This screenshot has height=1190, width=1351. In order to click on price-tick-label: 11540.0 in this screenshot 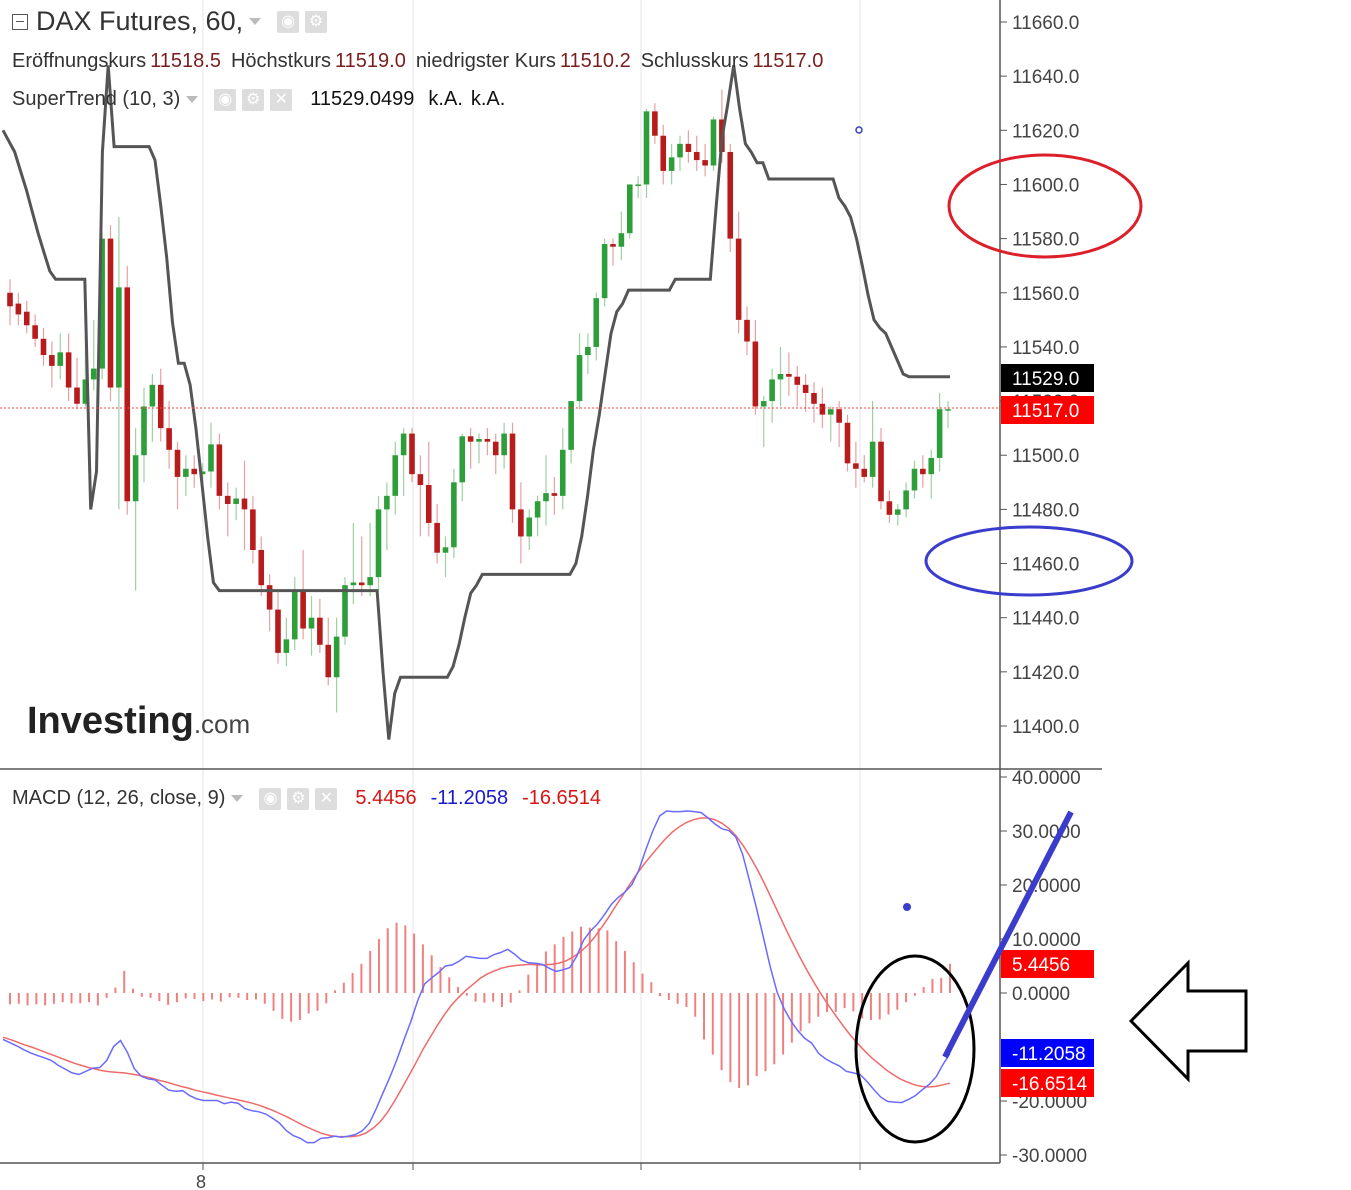, I will do `click(1045, 348)`.